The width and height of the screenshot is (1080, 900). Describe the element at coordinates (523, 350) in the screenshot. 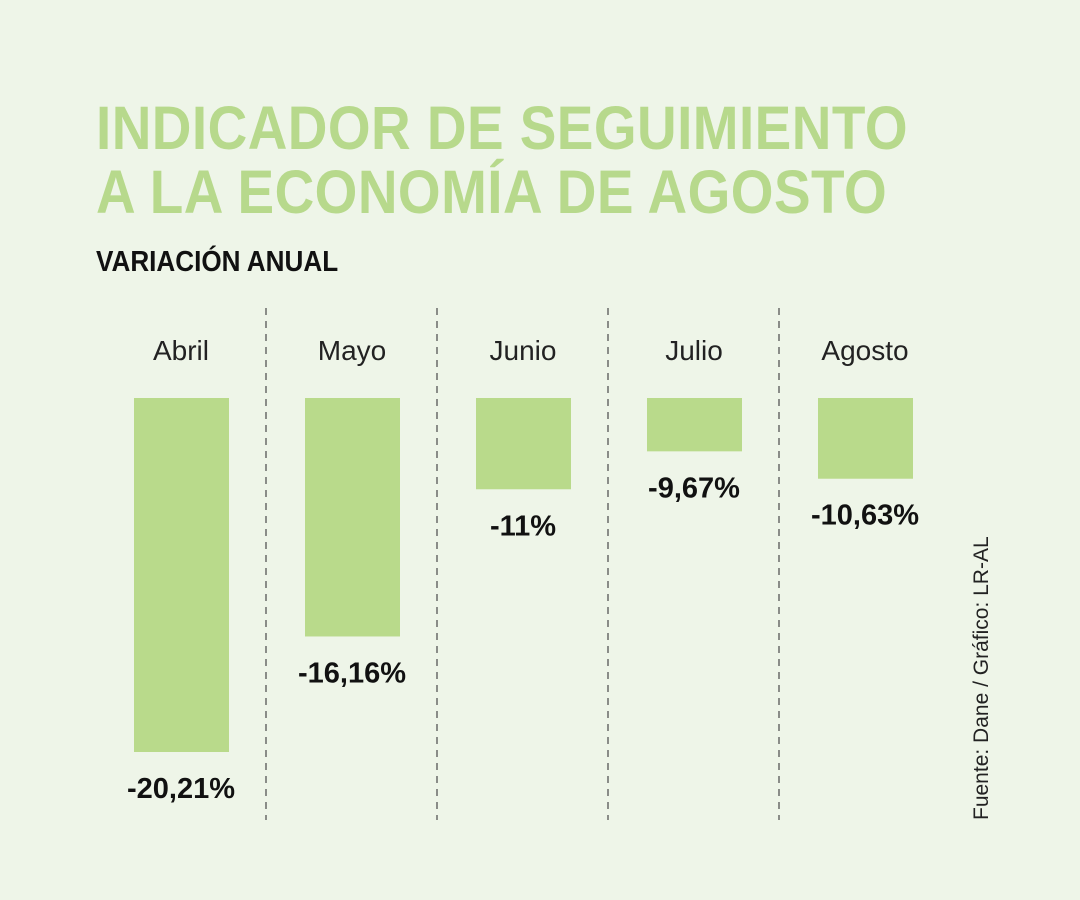

I see `month-label: Junio` at that location.